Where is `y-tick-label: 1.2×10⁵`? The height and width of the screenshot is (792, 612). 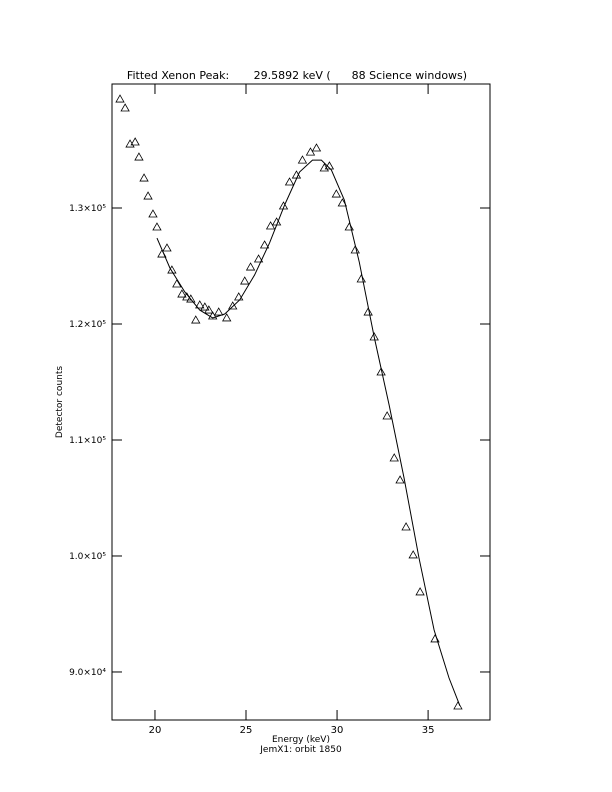
y-tick-label: 1.2×10⁵ is located at coordinates (87, 325).